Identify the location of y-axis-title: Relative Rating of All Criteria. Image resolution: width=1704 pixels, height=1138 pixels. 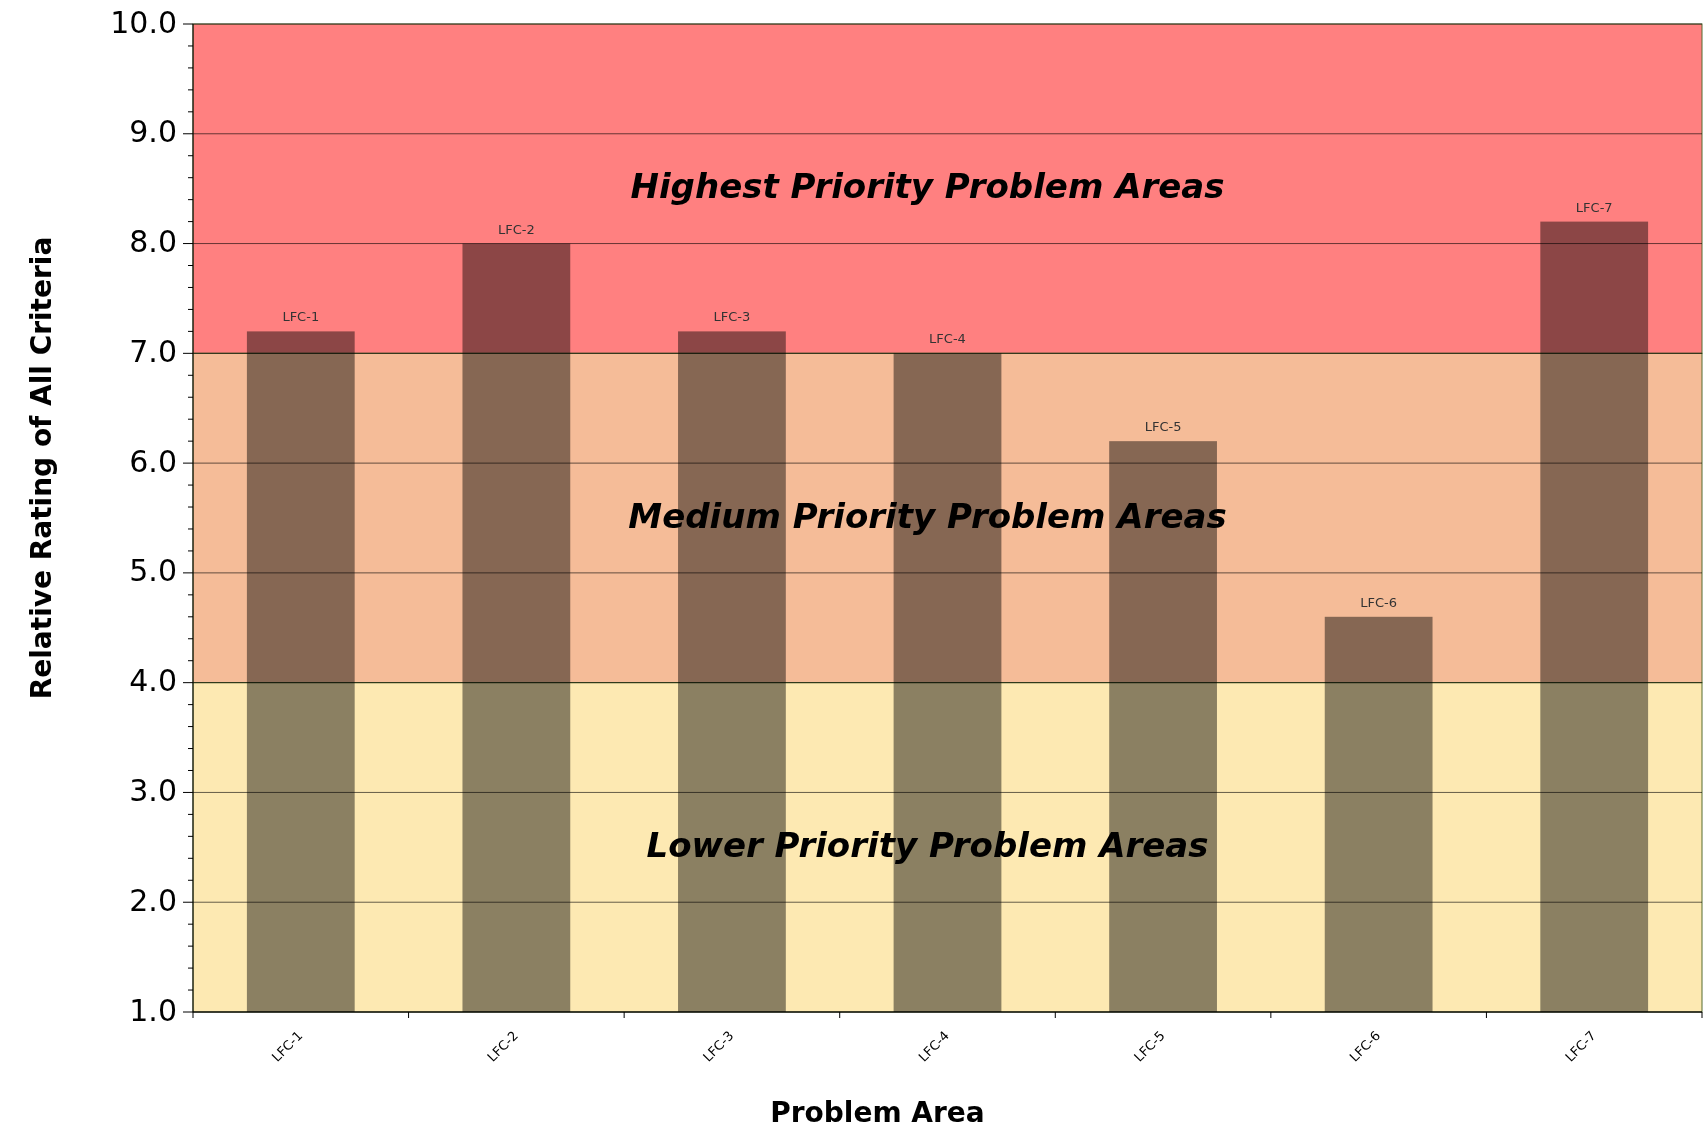
(41, 468).